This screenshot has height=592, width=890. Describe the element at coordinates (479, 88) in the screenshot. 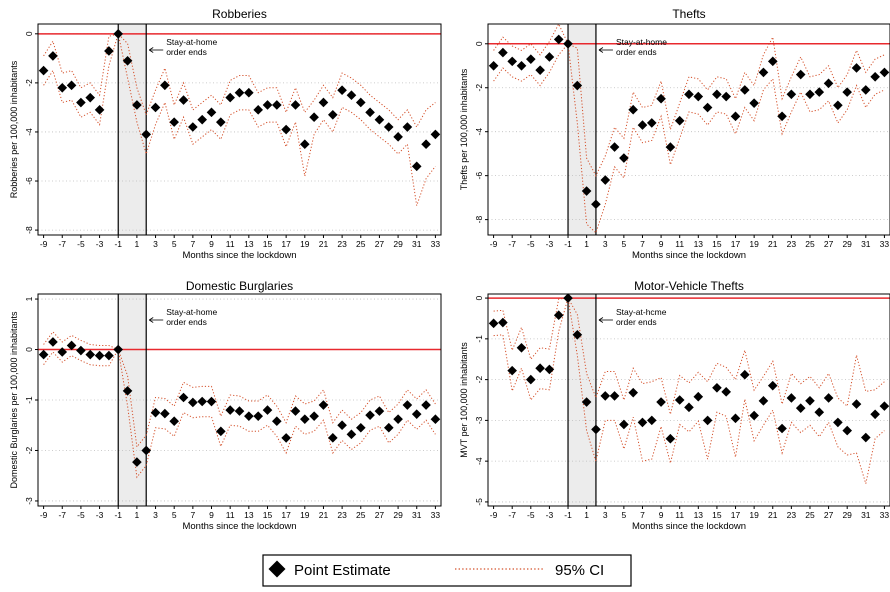

I see `y-tick-label-thefts: -2` at that location.